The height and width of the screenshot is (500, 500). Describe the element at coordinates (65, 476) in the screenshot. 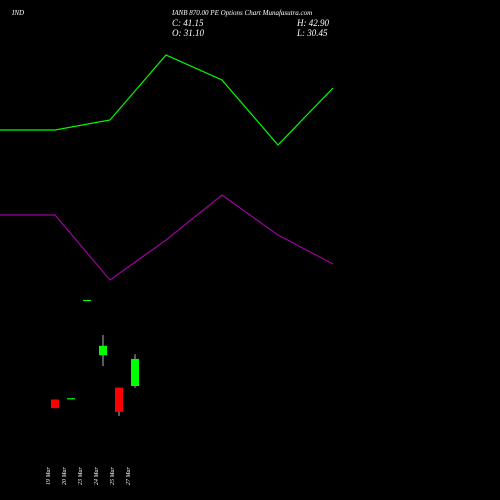

I see `x-tick-label: 20 Mar` at that location.